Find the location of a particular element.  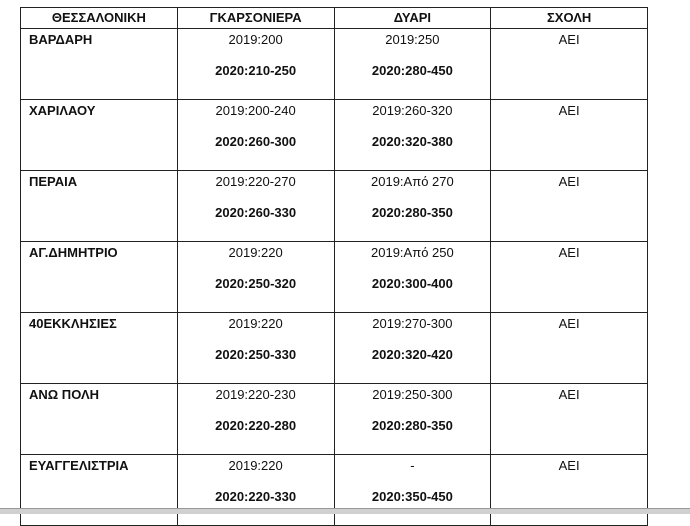

studio-cell: 2019:200 2020:210-250 is located at coordinates (255, 64).